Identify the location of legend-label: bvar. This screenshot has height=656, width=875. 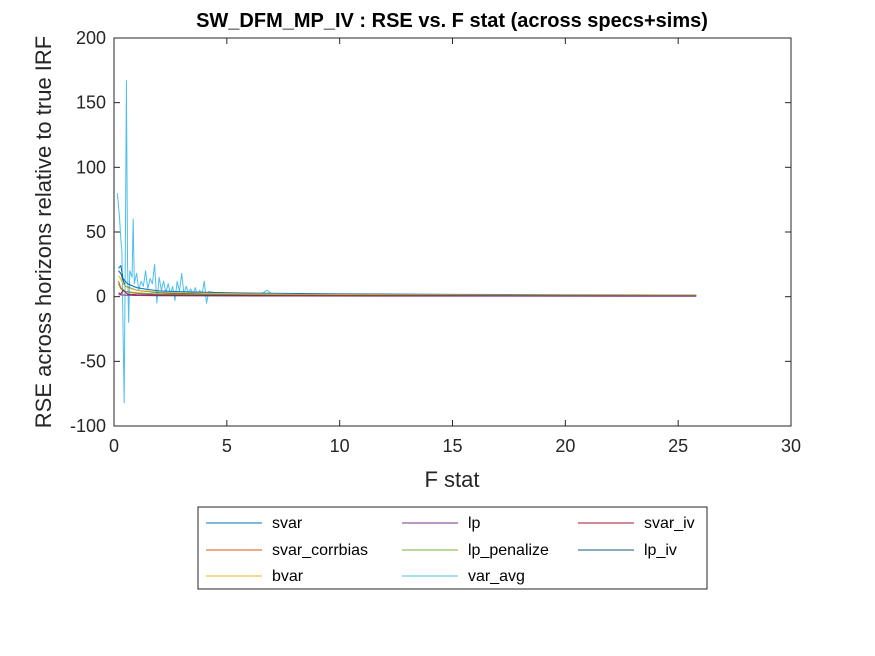
(288, 576).